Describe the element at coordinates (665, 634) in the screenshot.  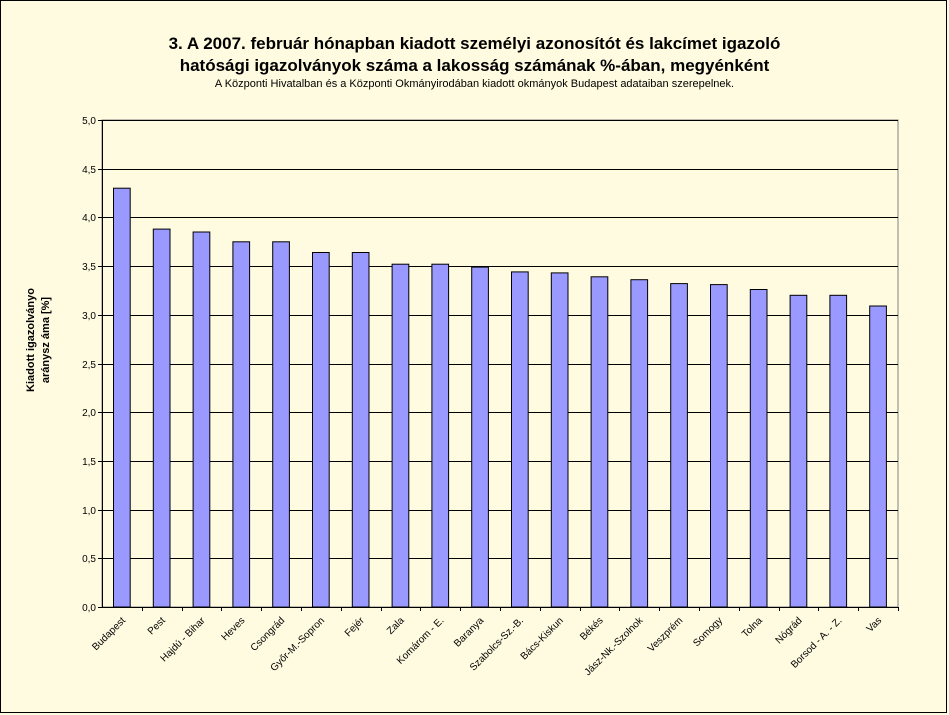
I see `x-category-label: Veszprém` at that location.